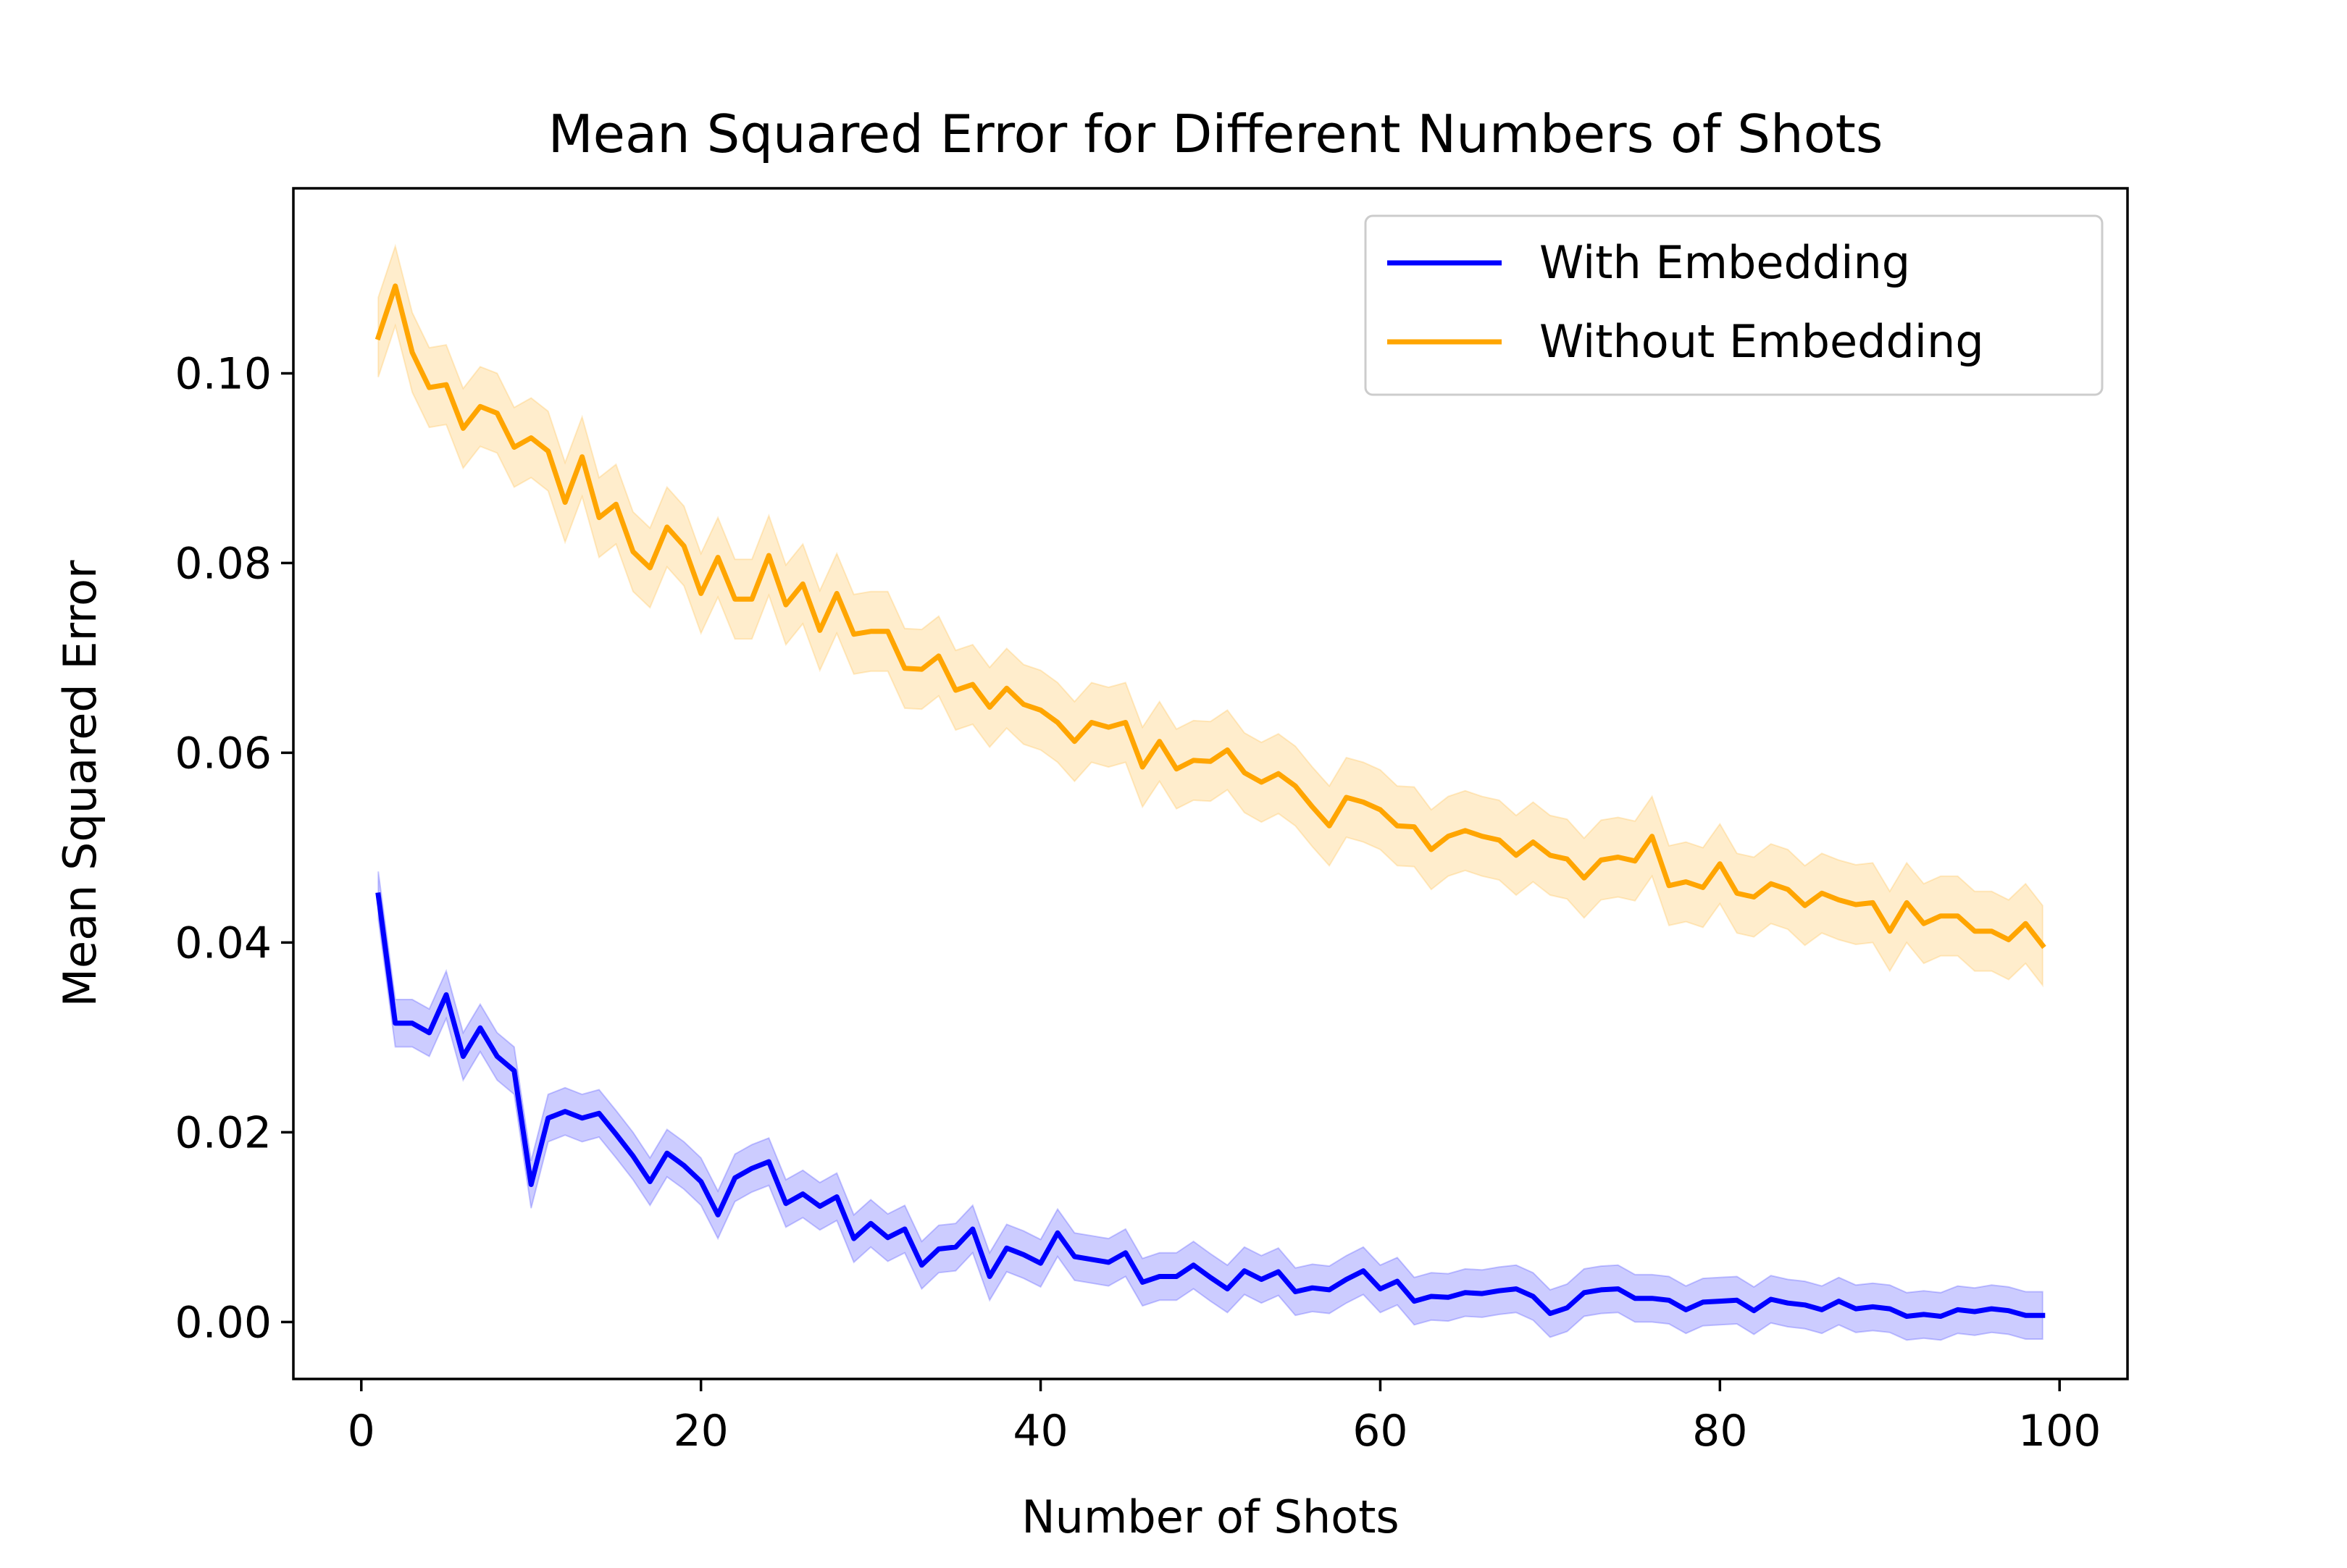  I want to click on x-tick-label: 0, so click(362, 1431).